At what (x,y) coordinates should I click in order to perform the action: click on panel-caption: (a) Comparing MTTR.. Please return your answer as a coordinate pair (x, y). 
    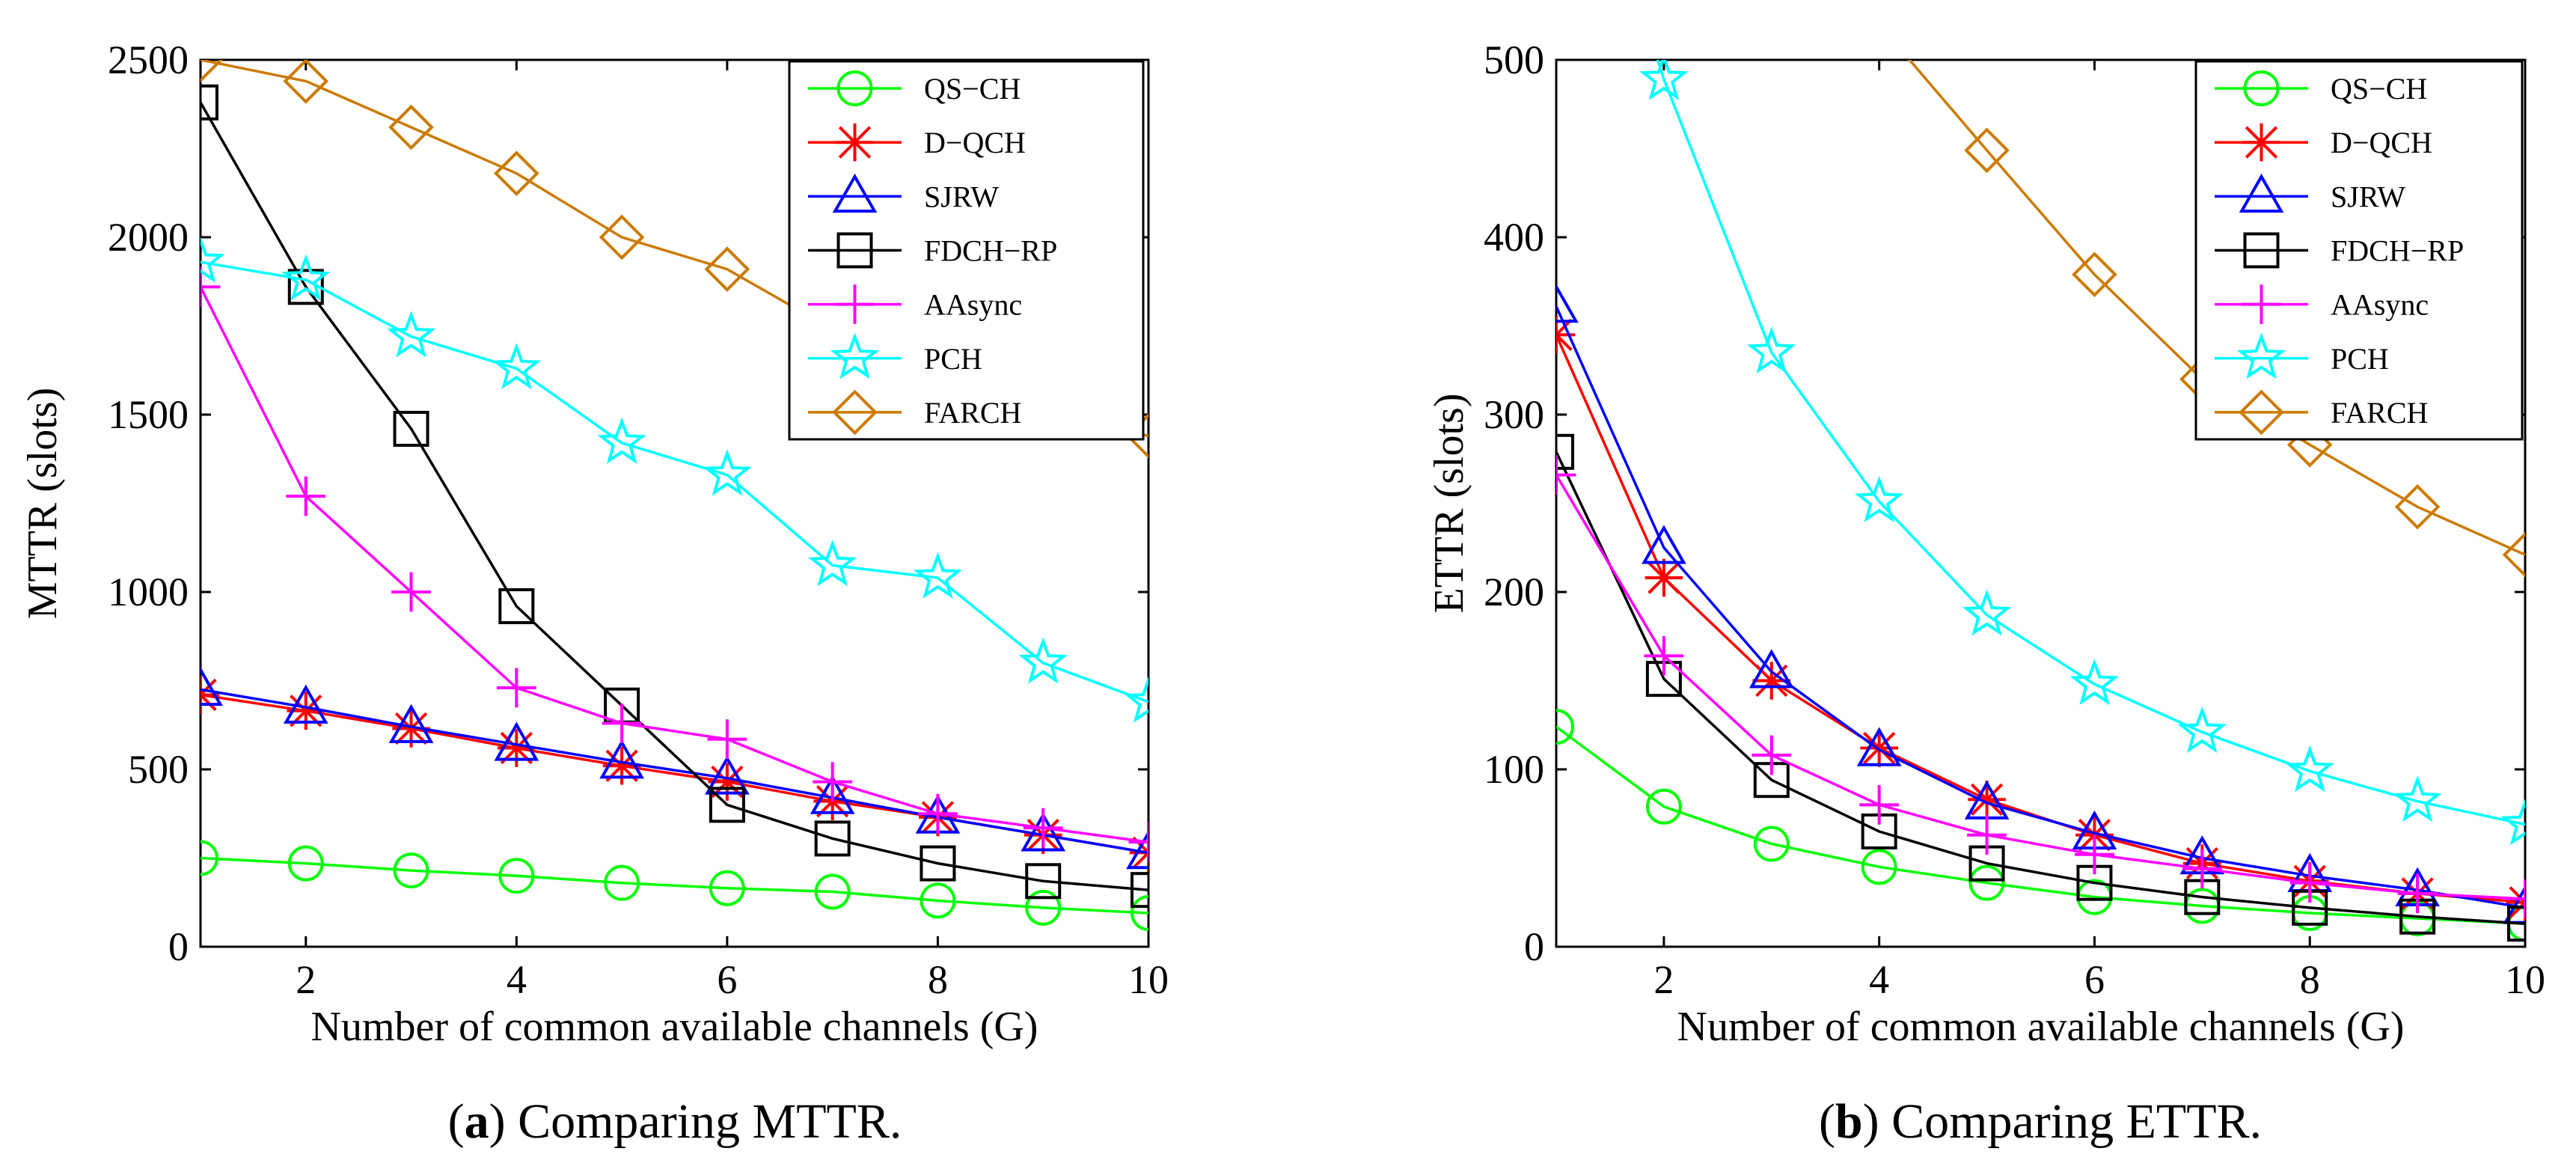
    Looking at the image, I should click on (675, 1121).